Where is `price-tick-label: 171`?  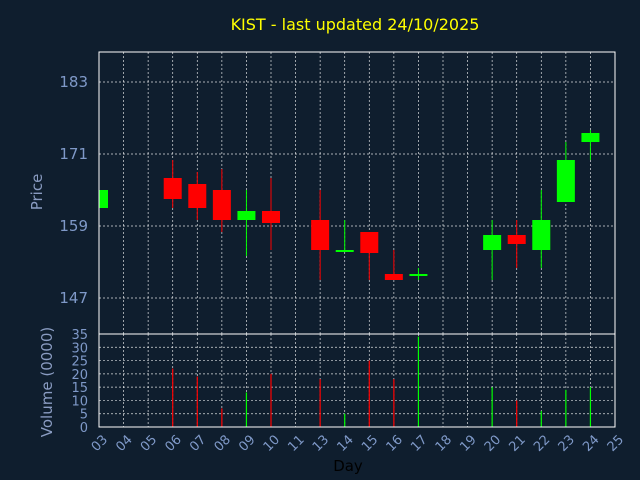
price-tick-label: 171 is located at coordinates (73, 154).